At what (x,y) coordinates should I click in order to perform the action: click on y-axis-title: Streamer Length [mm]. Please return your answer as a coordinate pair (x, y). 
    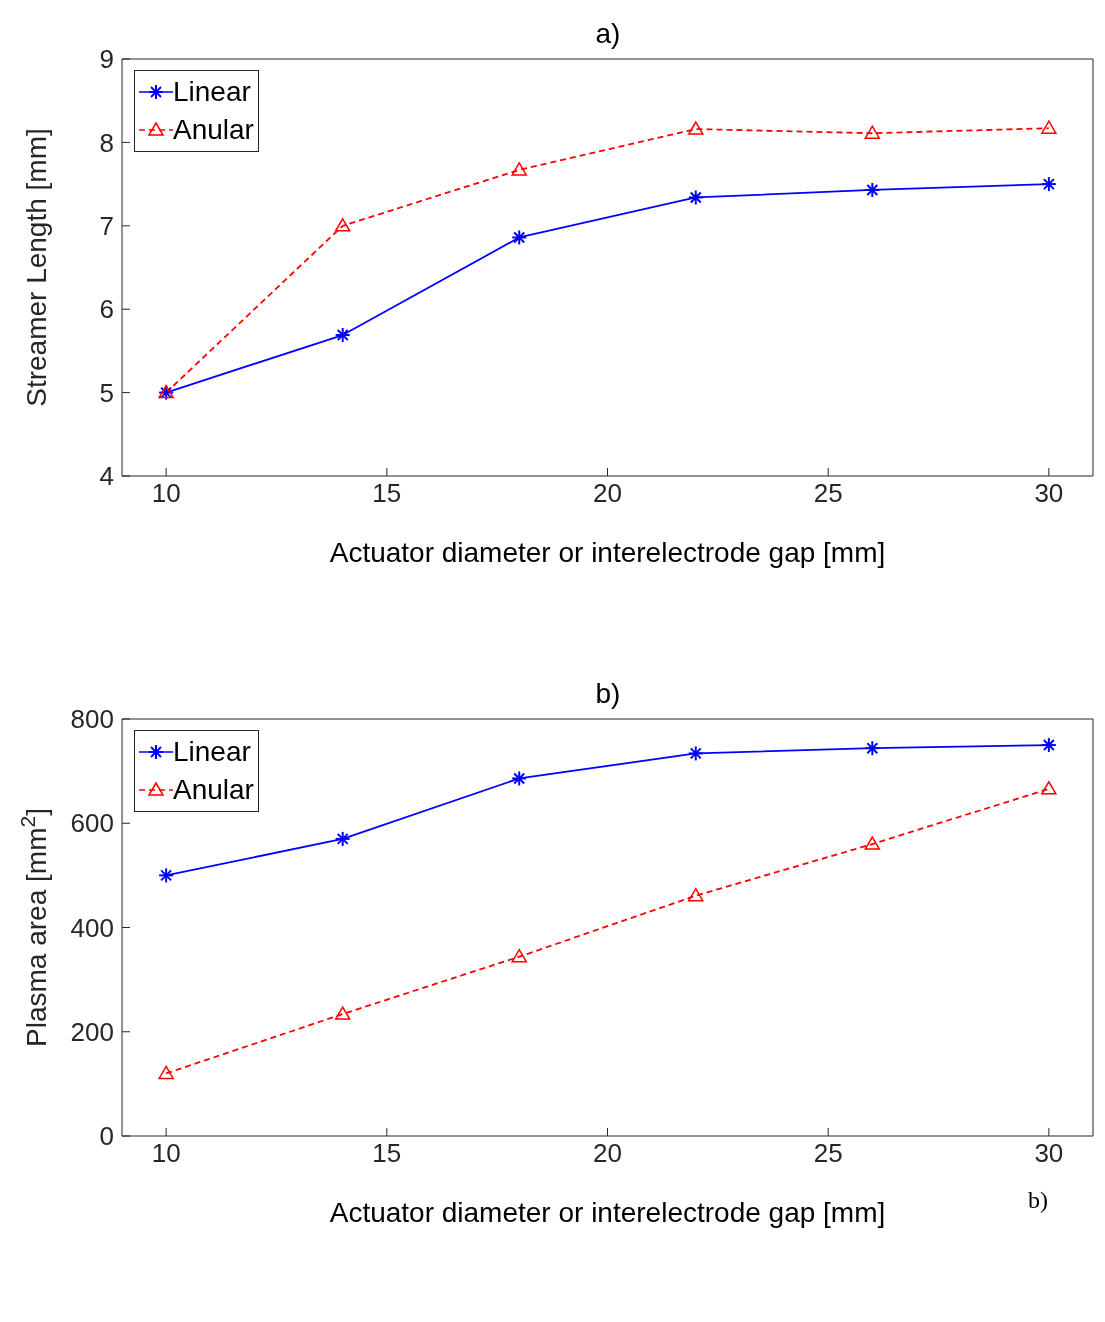
    Looking at the image, I should click on (36, 267).